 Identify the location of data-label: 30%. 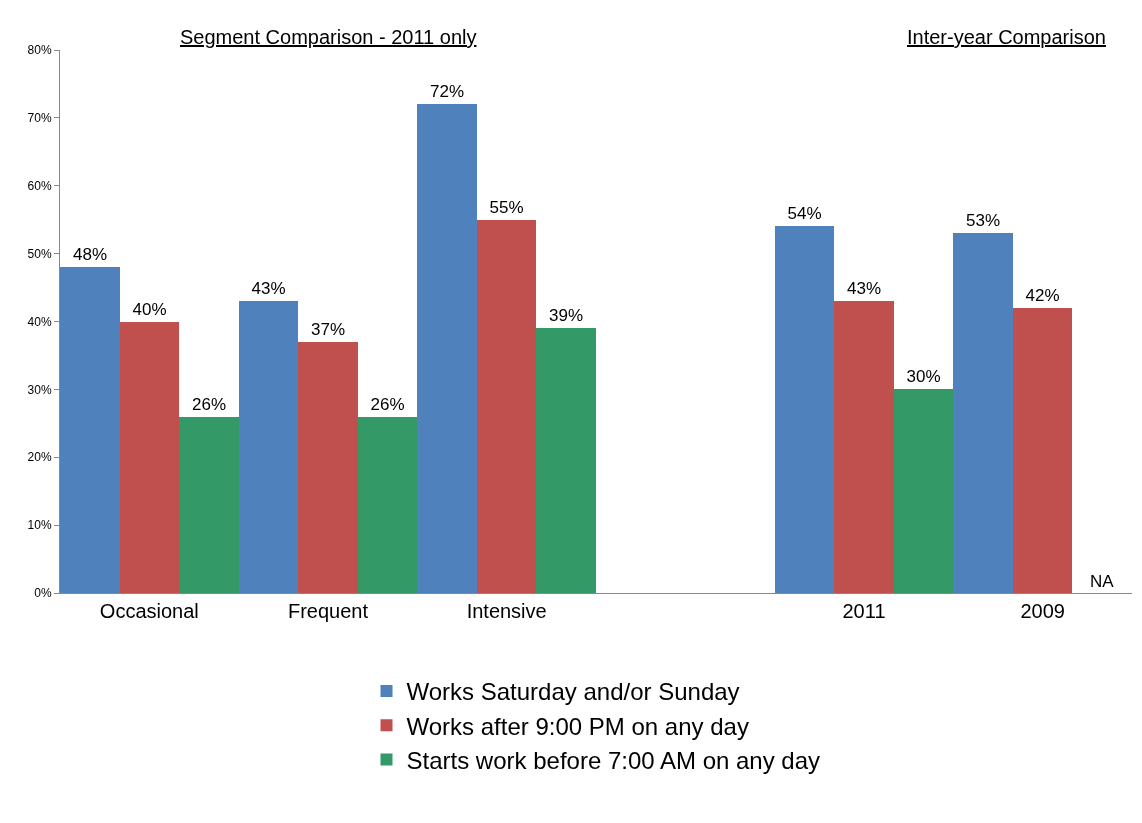
(923, 376).